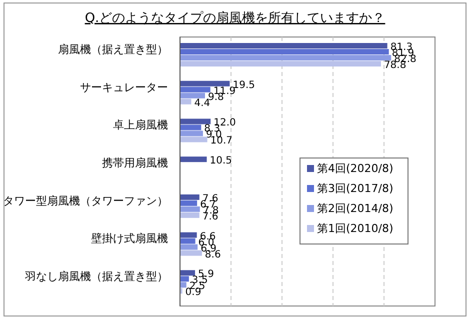  What do you see at coordinates (96, 277) in the screenshot?
I see `y-tick-label: 羽なし扇風機（据え置き型）` at bounding box center [96, 277].